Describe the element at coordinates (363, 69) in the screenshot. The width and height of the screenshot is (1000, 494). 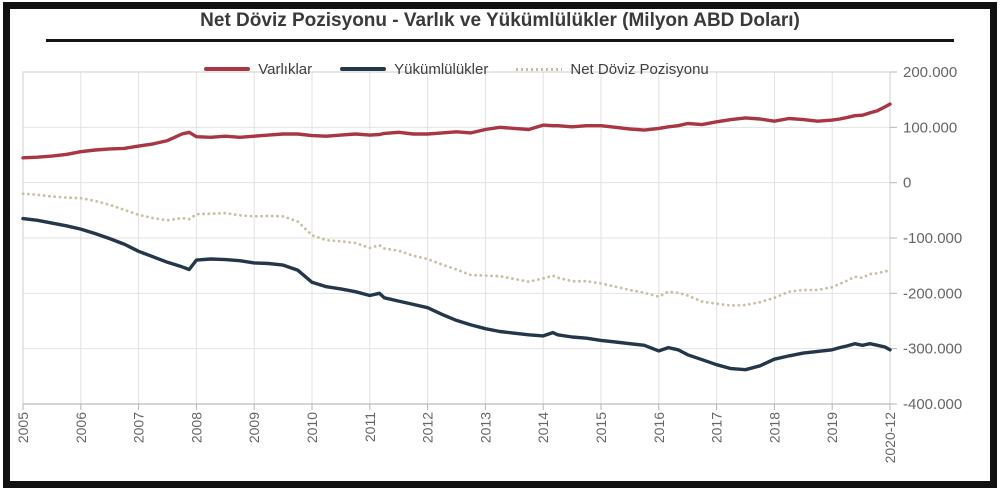
I see `legend-line-swatch-liabilities` at that location.